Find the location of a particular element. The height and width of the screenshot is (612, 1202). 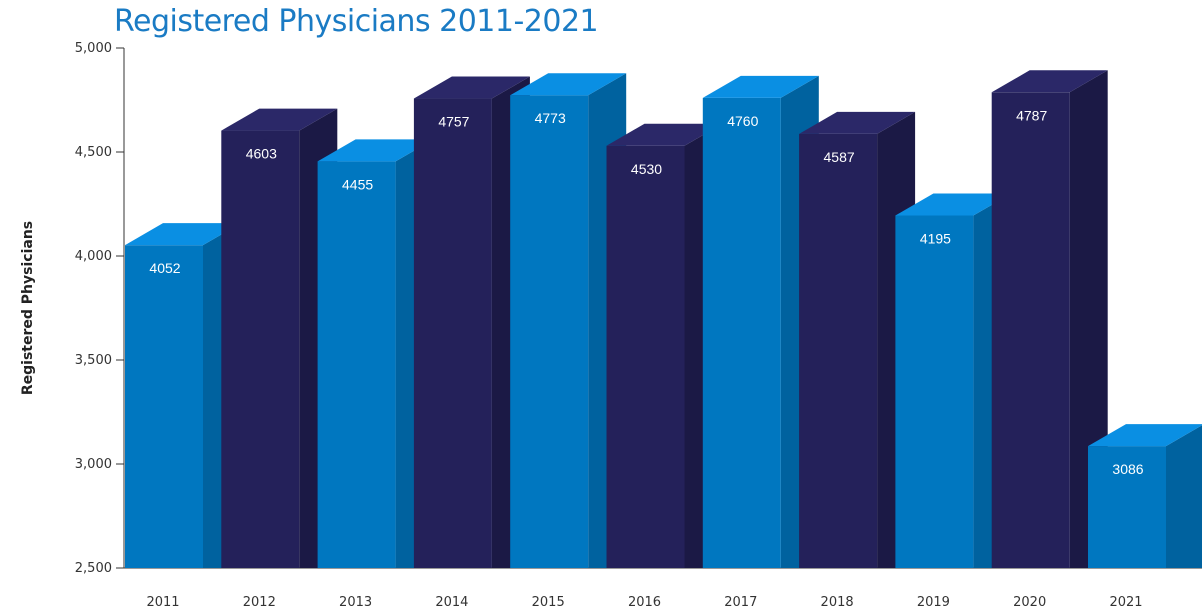

y-tick-label: 3,500 is located at coordinates (93, 360).